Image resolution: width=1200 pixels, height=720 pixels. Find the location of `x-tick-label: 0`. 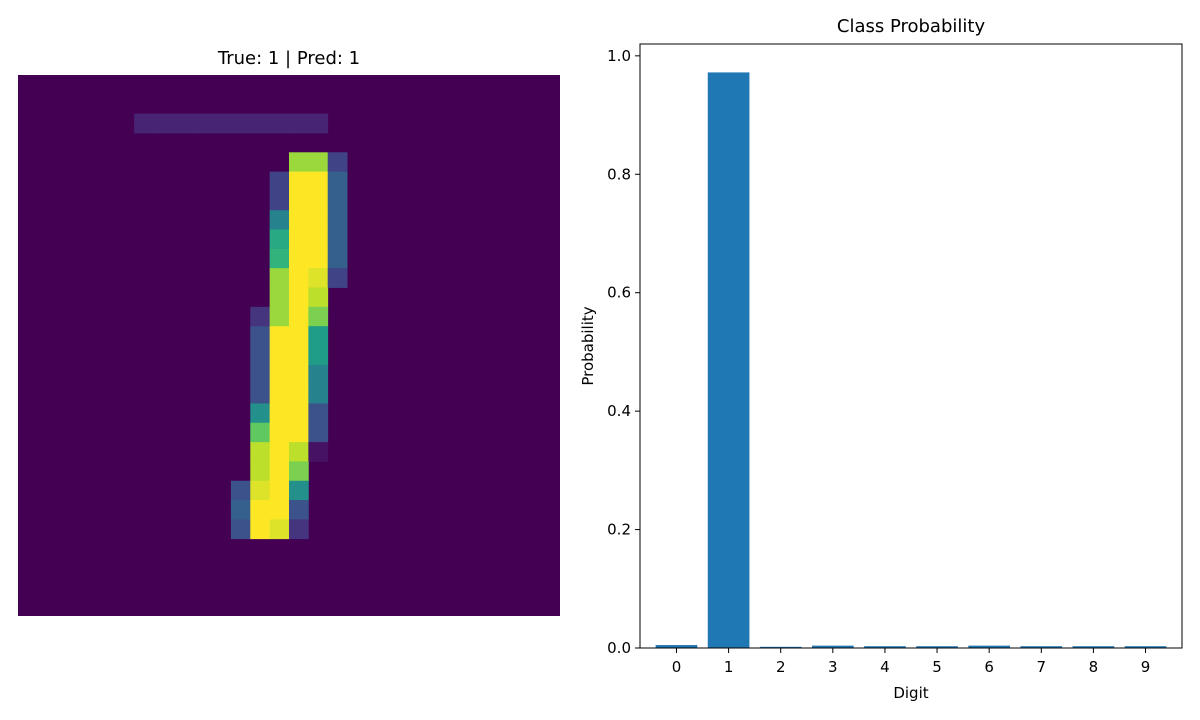

x-tick-label: 0 is located at coordinates (677, 667).